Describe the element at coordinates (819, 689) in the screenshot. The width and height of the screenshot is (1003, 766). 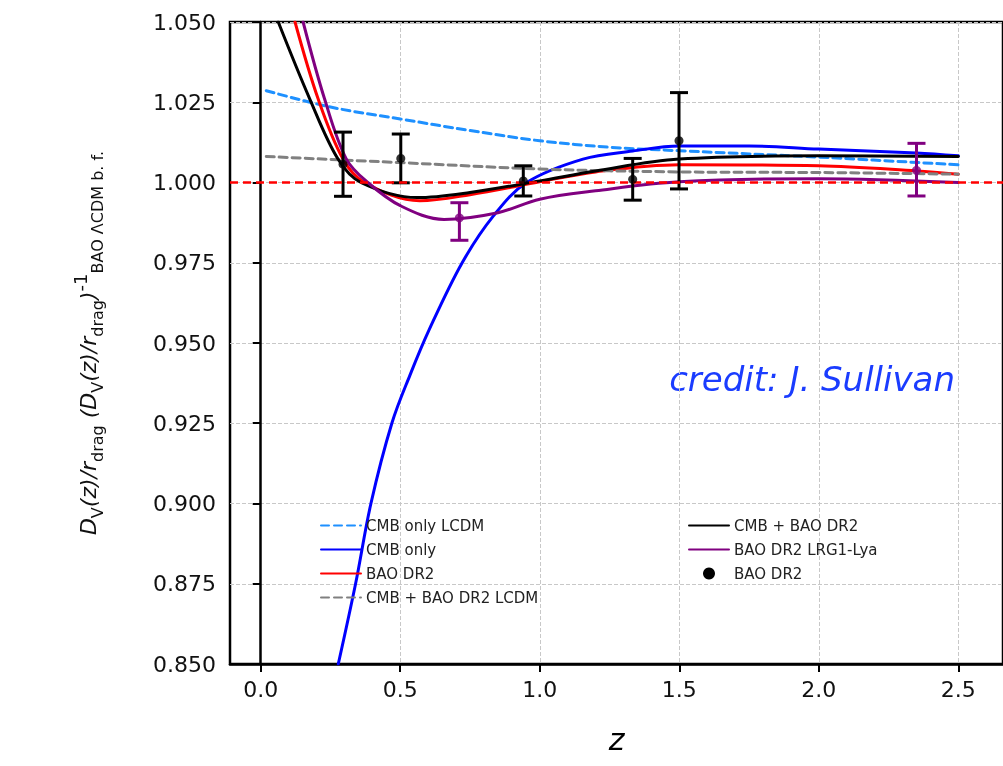
I see `x-tick-label: 2.0` at that location.